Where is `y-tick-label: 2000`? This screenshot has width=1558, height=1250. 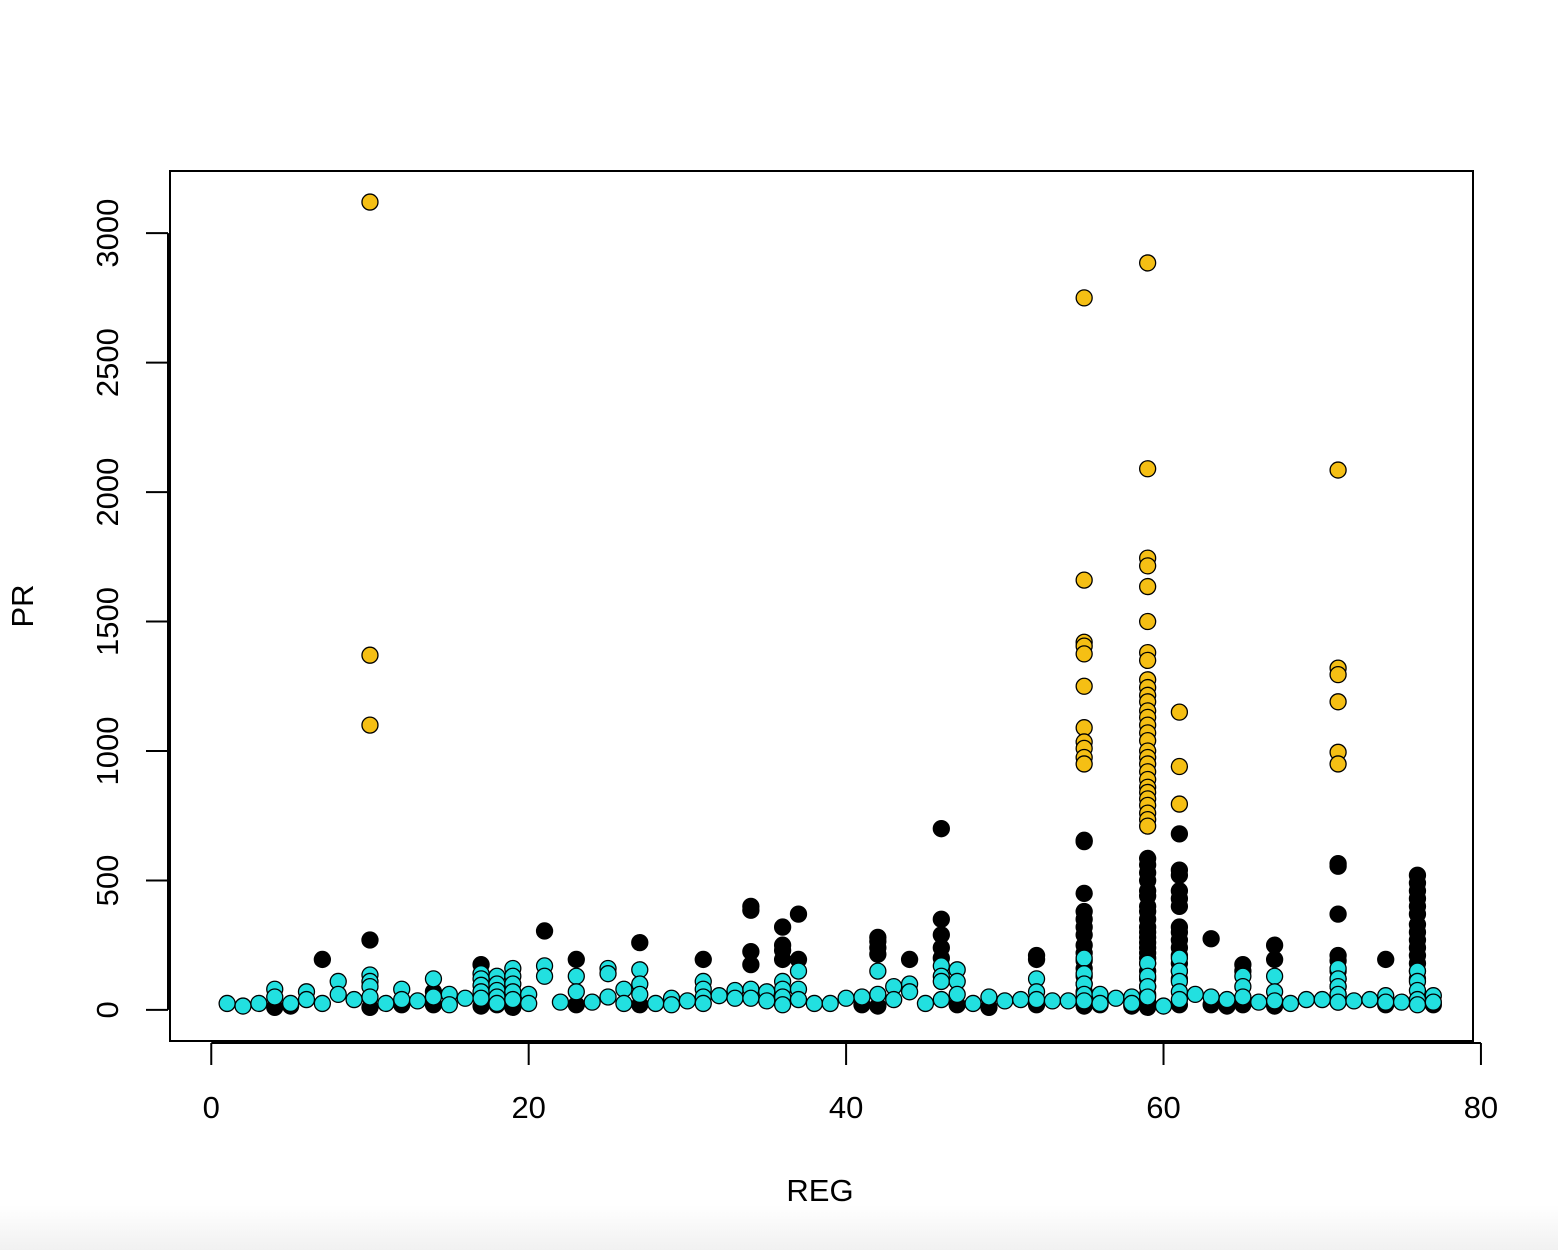 y-tick-label: 2000 is located at coordinates (107, 492).